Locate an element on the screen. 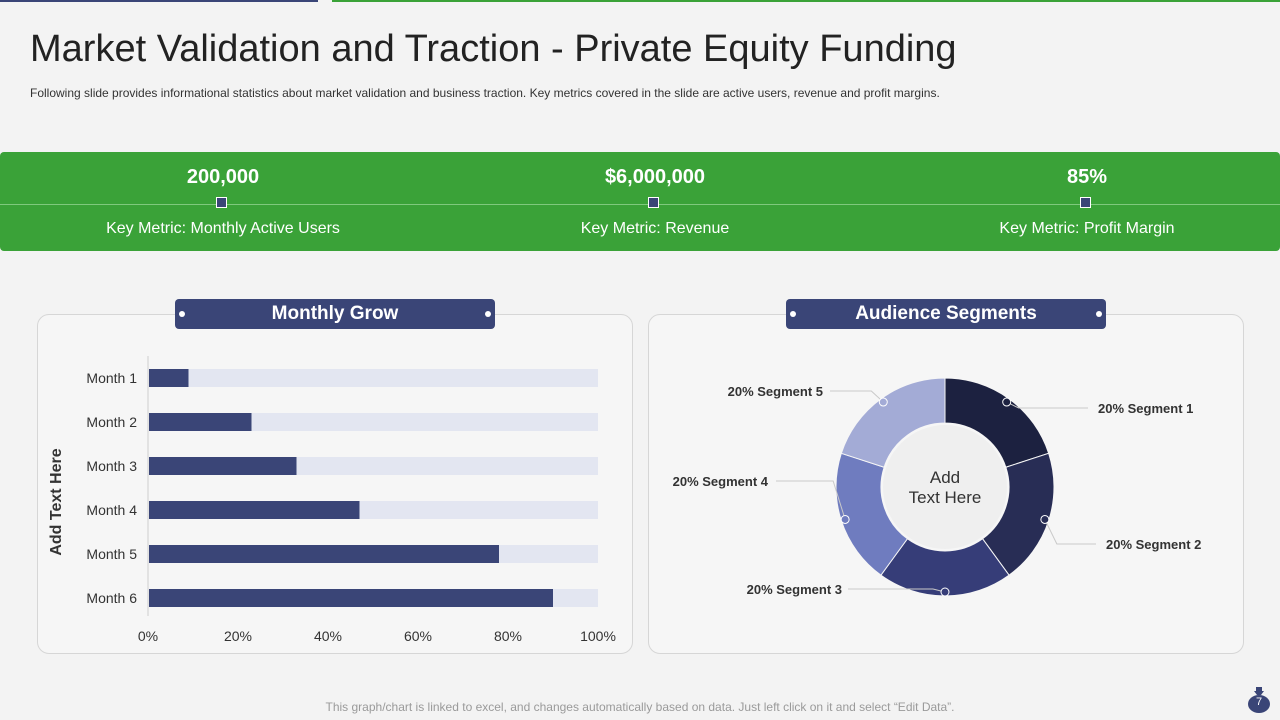 Image resolution: width=1280 pixels, height=720 pixels. category-label: Month 2 is located at coordinates (111, 422).